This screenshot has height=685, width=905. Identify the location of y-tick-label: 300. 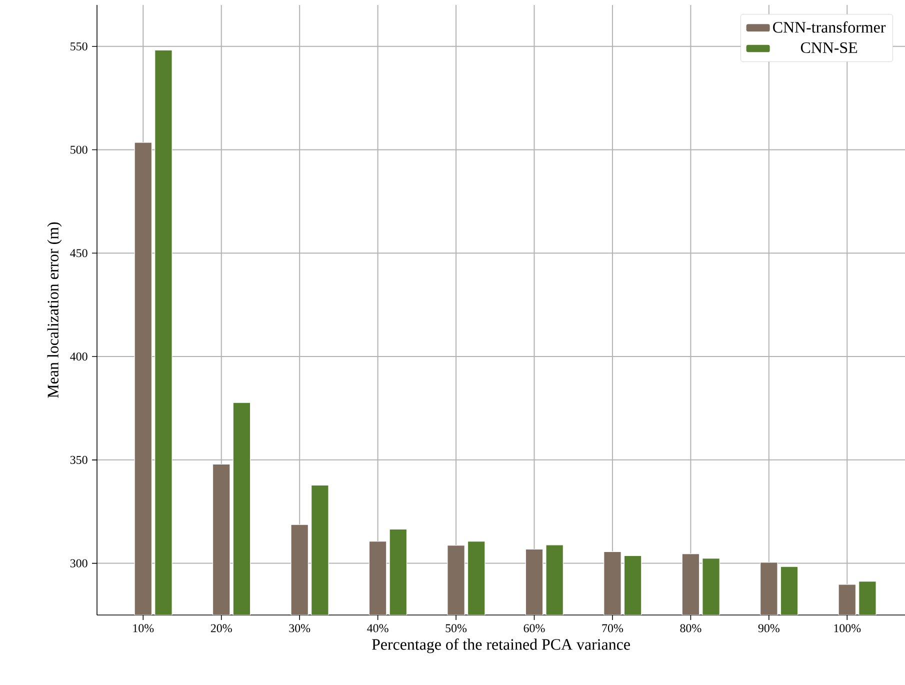
(79, 563).